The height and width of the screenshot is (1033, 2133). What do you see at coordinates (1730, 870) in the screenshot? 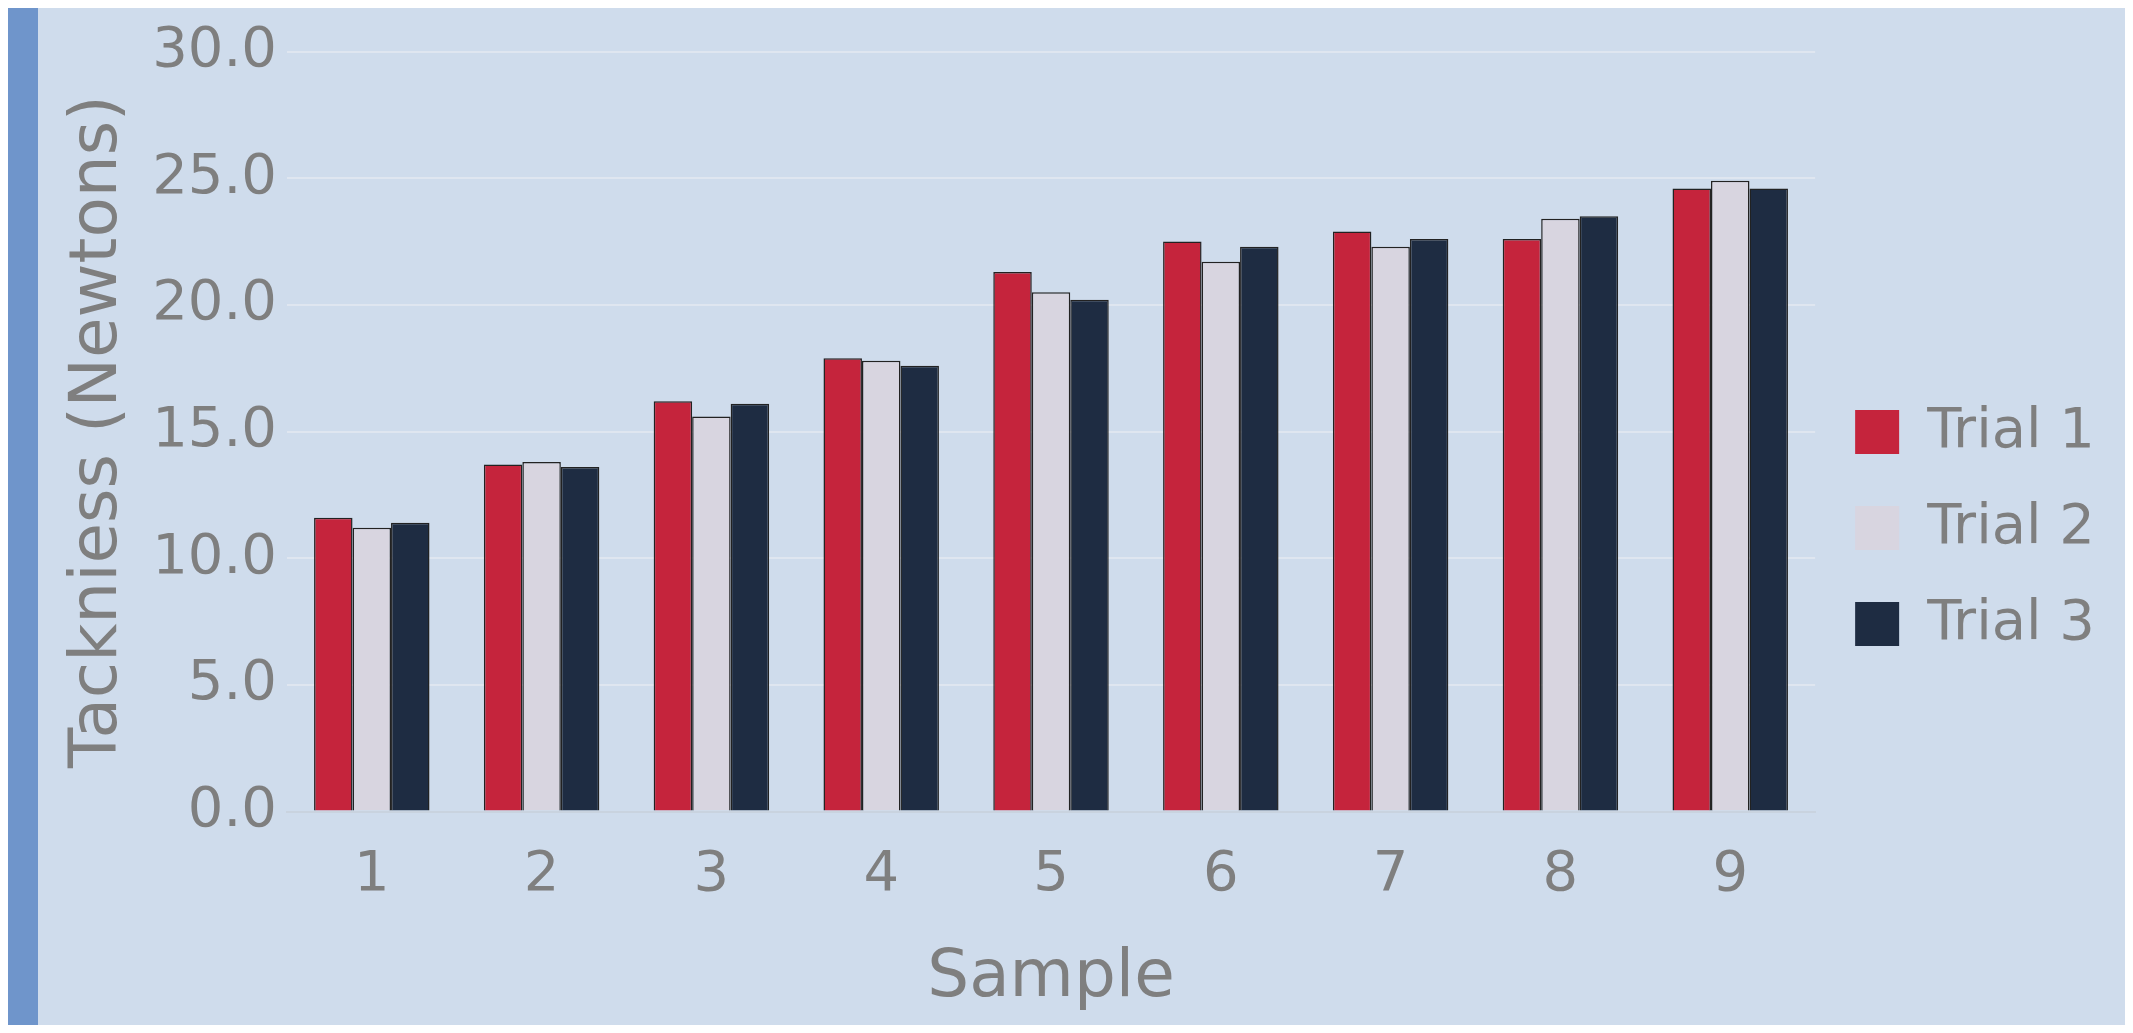
I see `x-tick-label: 9` at bounding box center [1730, 870].